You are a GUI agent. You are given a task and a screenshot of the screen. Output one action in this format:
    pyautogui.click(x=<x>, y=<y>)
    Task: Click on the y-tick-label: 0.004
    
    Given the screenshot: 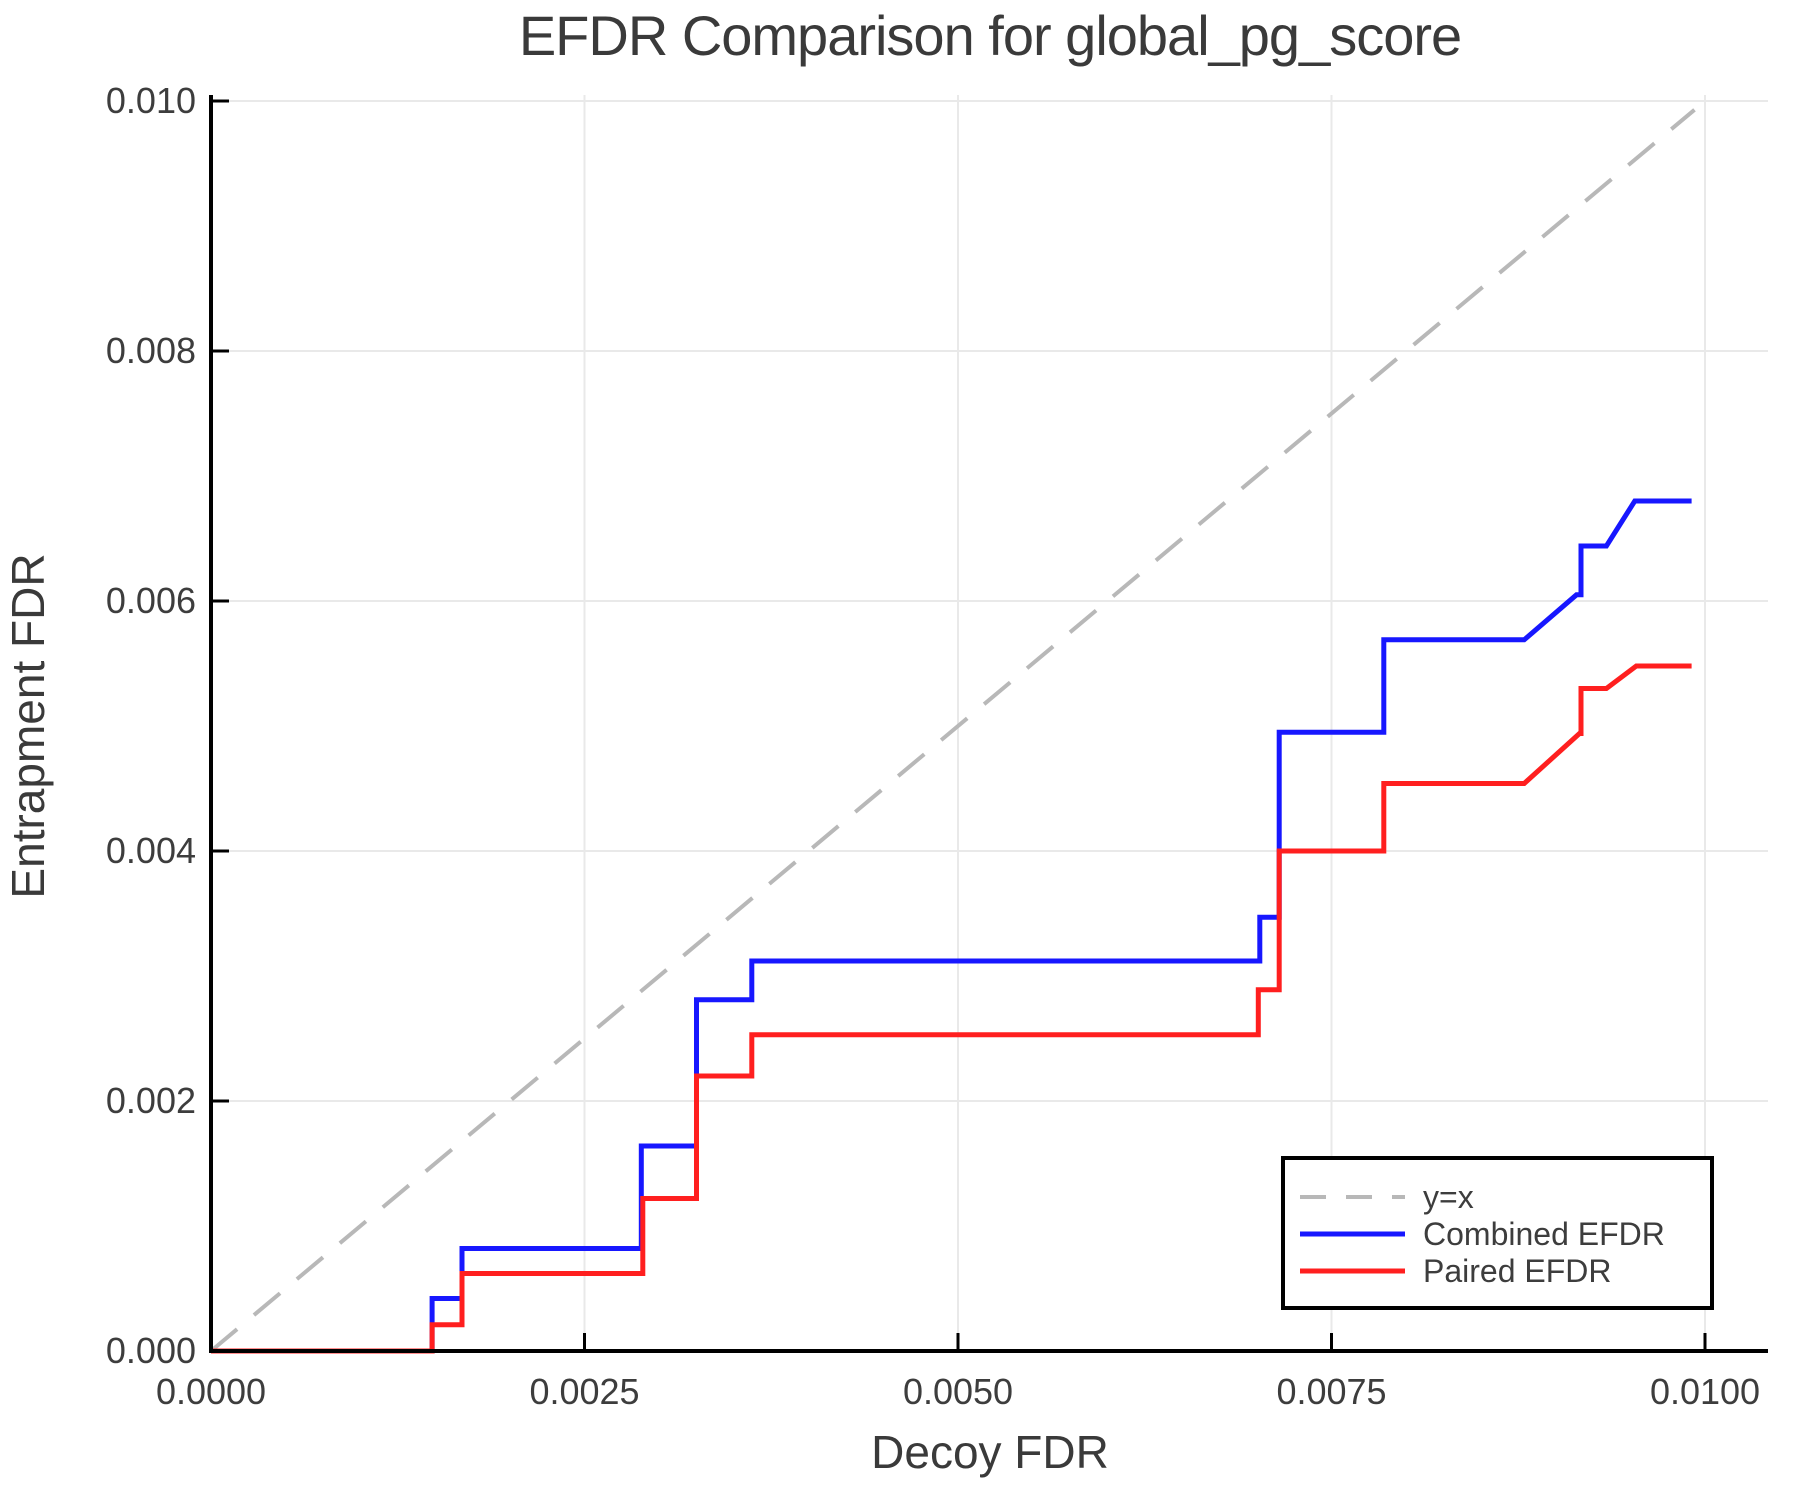 What is the action you would take?
    pyautogui.click(x=151, y=850)
    